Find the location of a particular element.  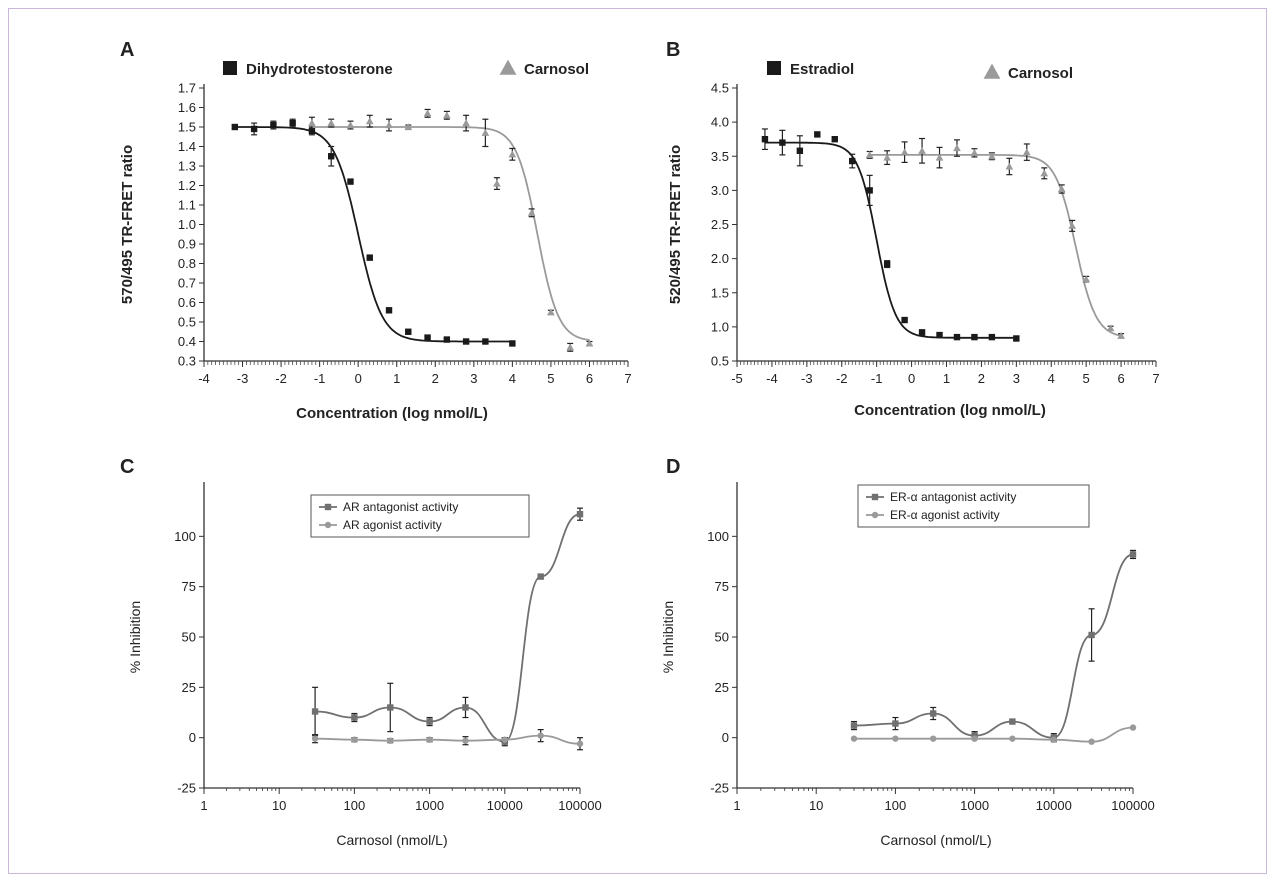

legend-label: ER-α agonist activity is located at coordinates (945, 515).